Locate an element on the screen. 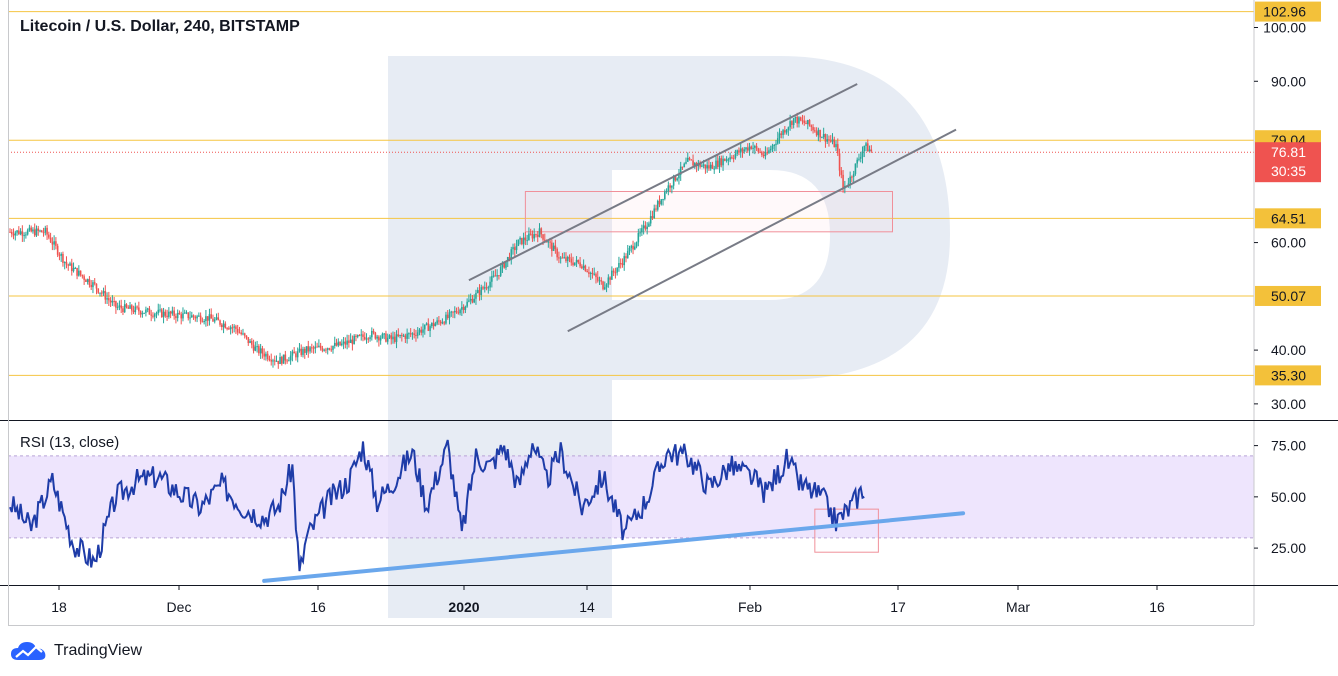 The width and height of the screenshot is (1338, 676). rsi-tick-label: 50.00 is located at coordinates (1288, 497).